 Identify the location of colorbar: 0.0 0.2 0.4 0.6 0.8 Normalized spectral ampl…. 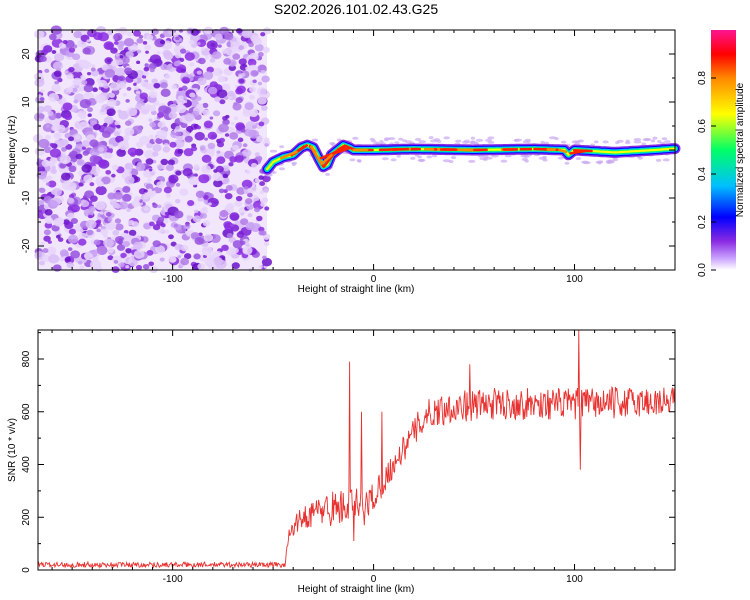
(721, 153).